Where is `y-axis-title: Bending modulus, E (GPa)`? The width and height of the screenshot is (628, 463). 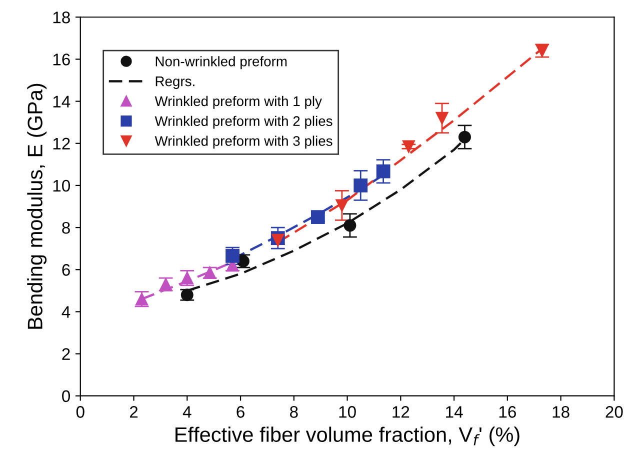
y-axis-title: Bending modulus, E (GPa) is located at coordinates (37, 206).